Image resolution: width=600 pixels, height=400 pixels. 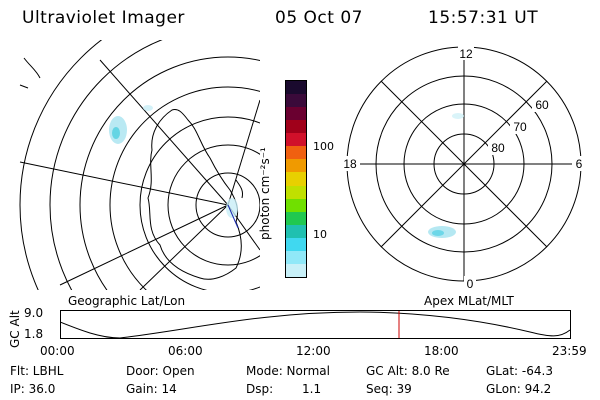 What do you see at coordinates (498, 148) in the screenshot?
I see `lat-label-80: 80` at bounding box center [498, 148].